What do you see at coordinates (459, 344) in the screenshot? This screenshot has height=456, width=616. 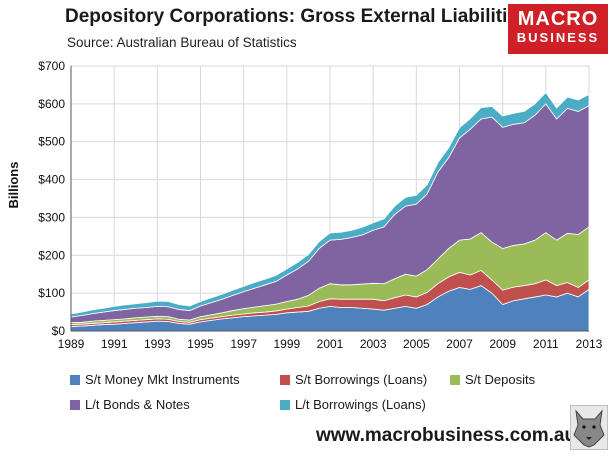 I see `x-tick-label: 2007` at bounding box center [459, 344].